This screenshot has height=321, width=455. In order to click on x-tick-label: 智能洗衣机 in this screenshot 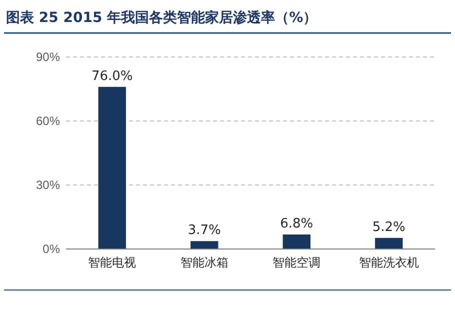, I will do `click(388, 263)`.